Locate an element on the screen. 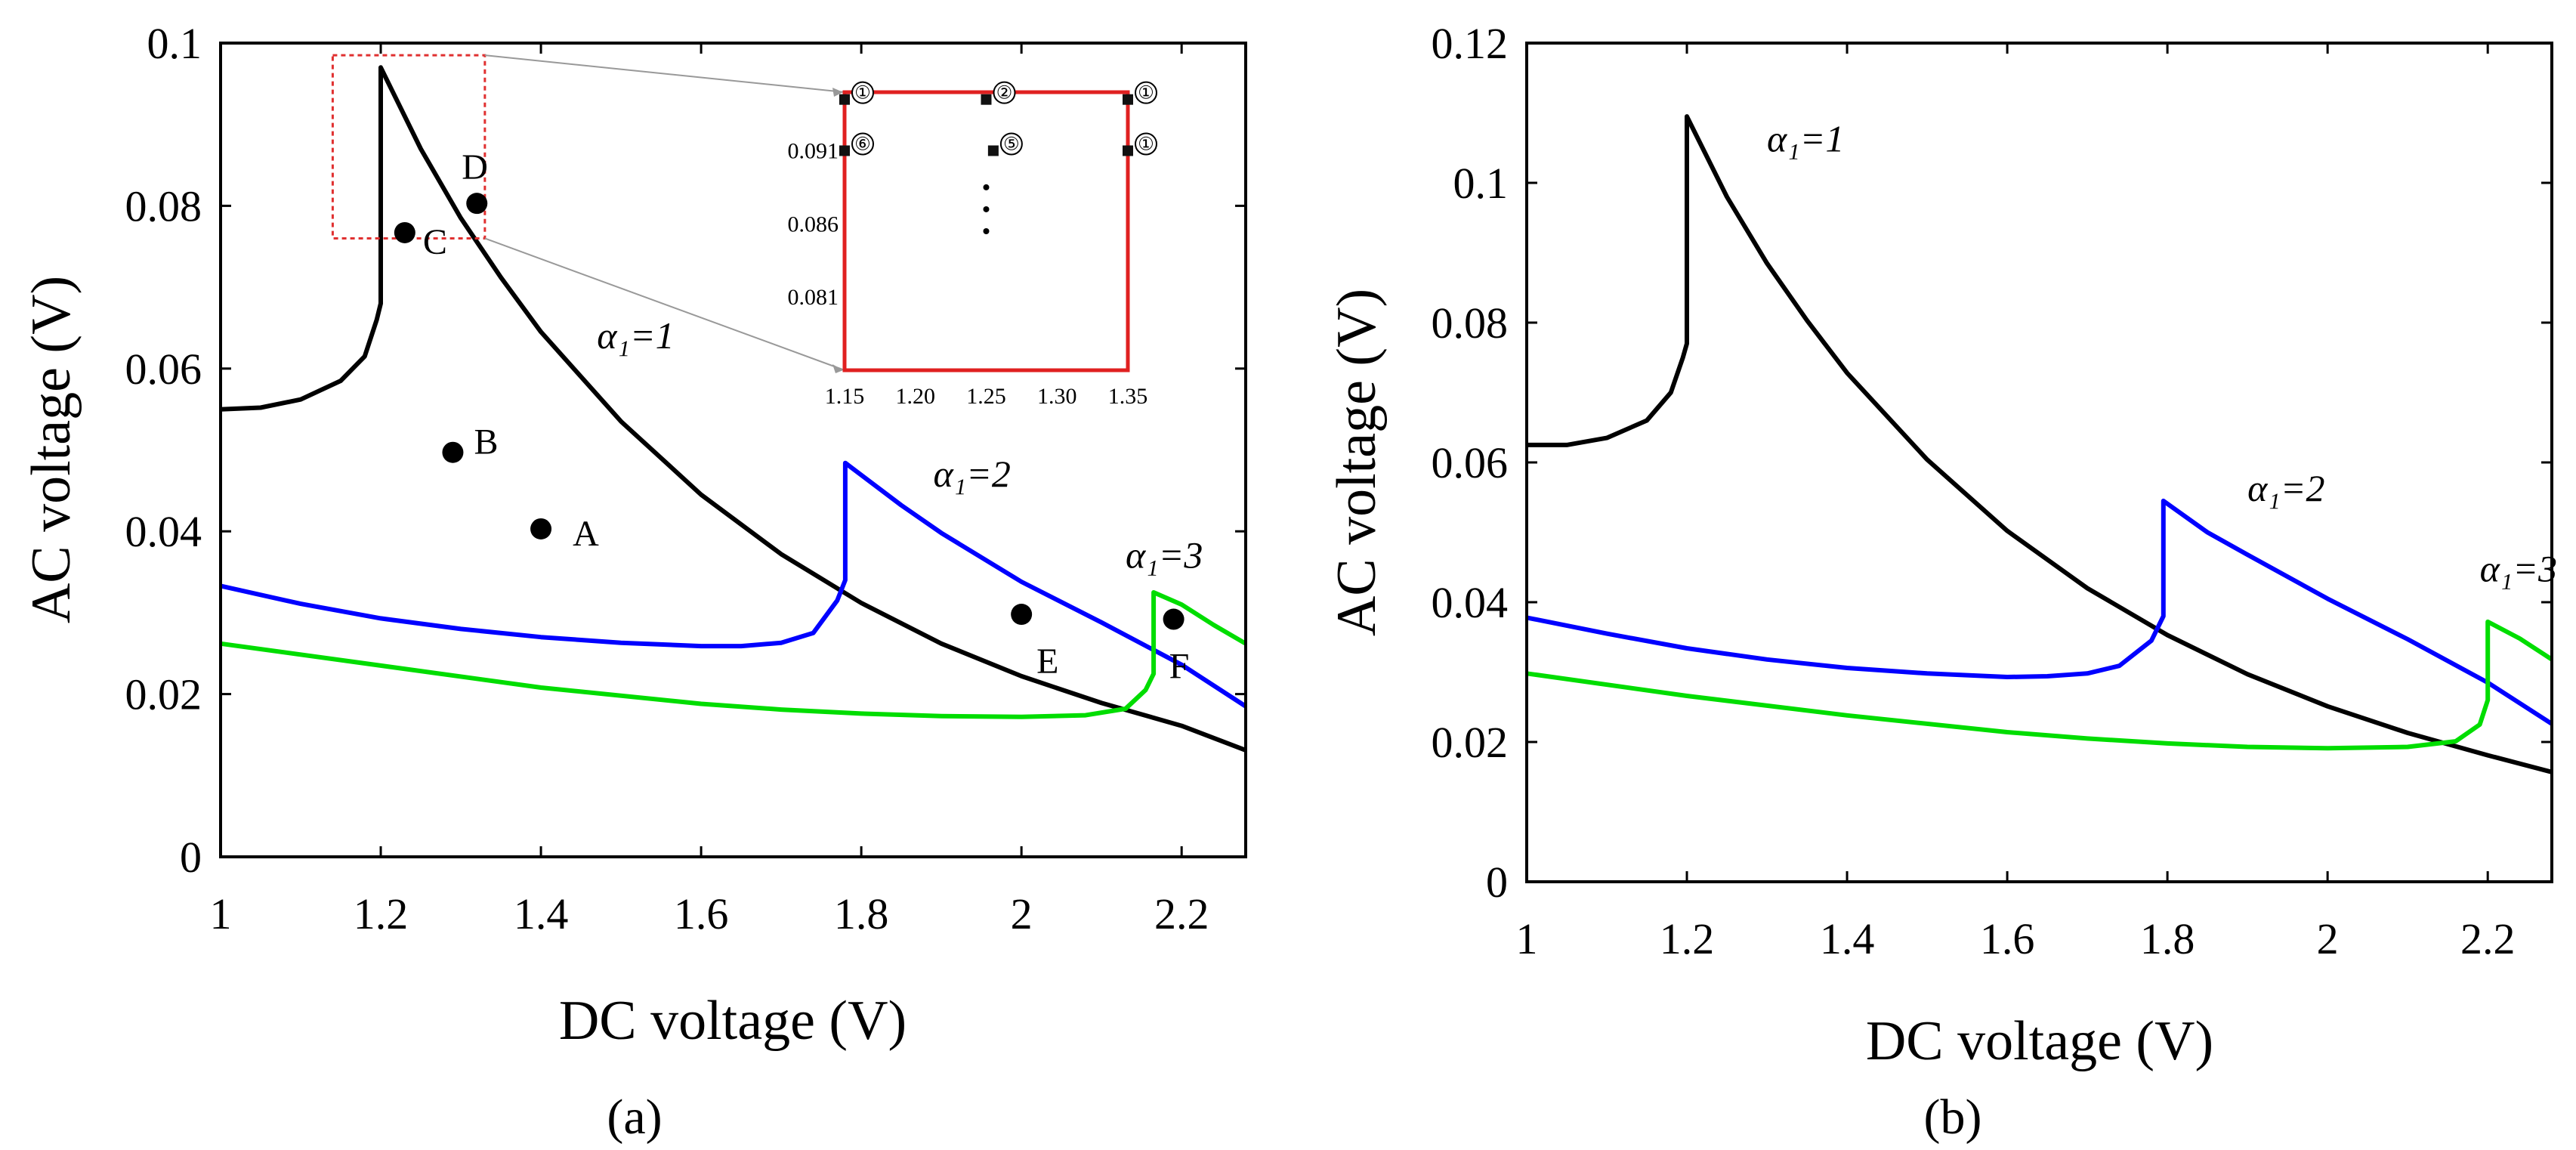 This screenshot has width=2576, height=1150. panel-b-y-tick-label: 0 is located at coordinates (1497, 882).